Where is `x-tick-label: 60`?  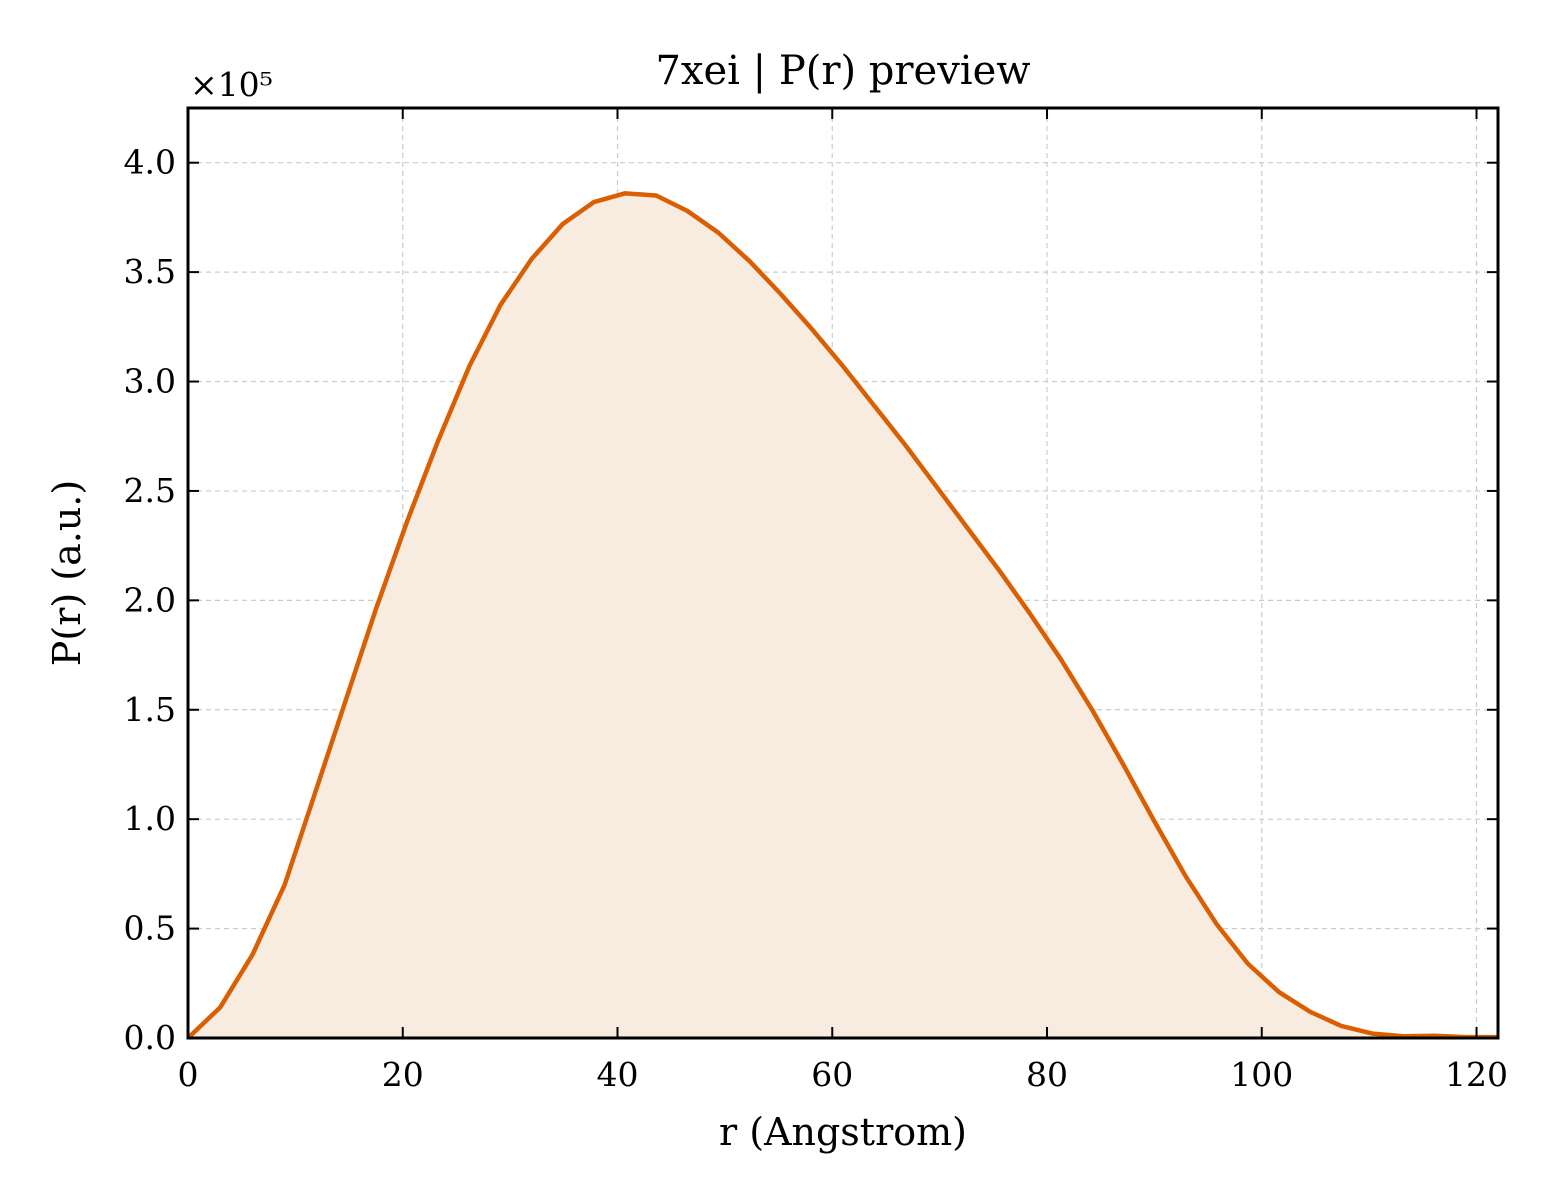
x-tick-label: 60 is located at coordinates (832, 1074).